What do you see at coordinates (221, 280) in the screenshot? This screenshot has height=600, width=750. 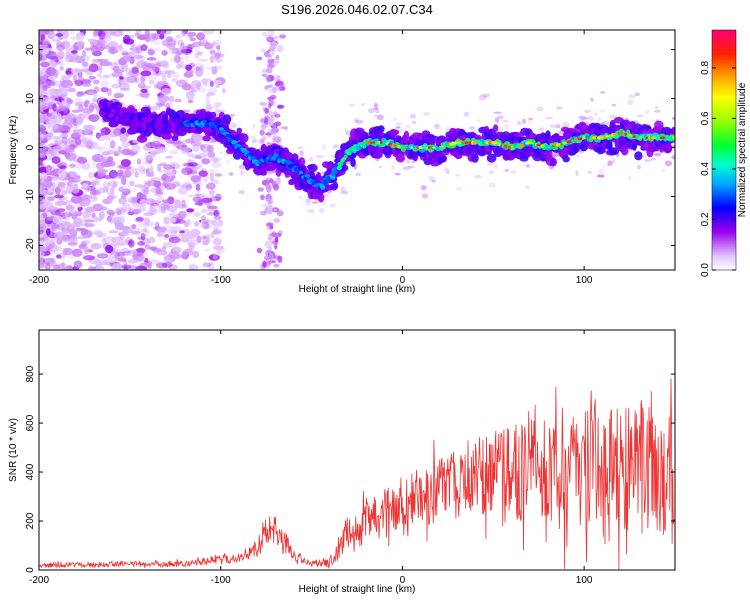 I see `spectrogram-x-tick-label: -100` at bounding box center [221, 280].